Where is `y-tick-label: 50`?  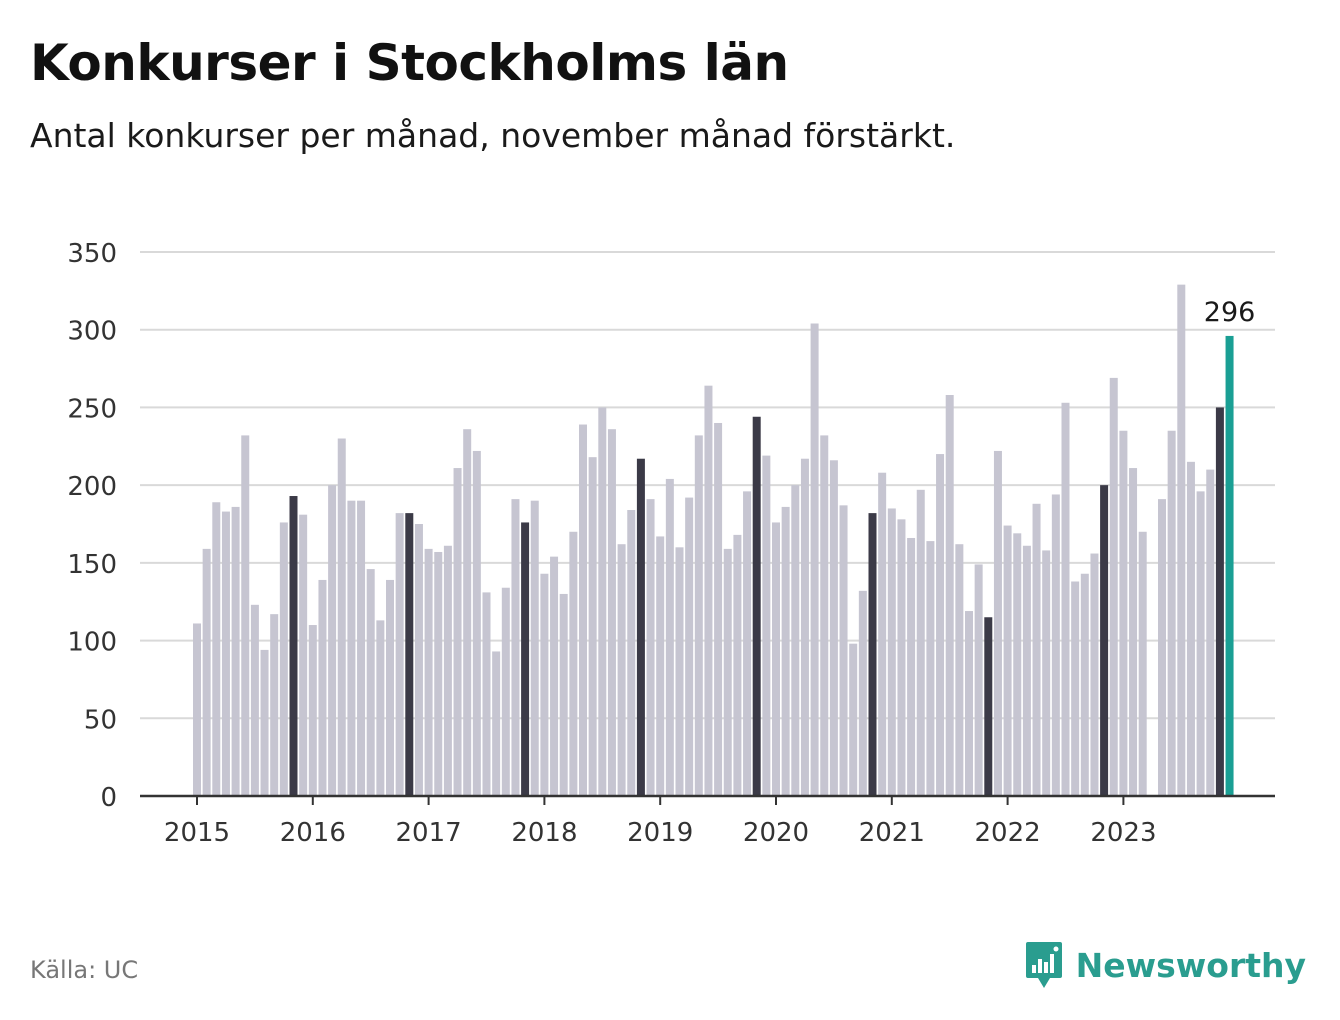 y-tick-label: 50 is located at coordinates (100, 720).